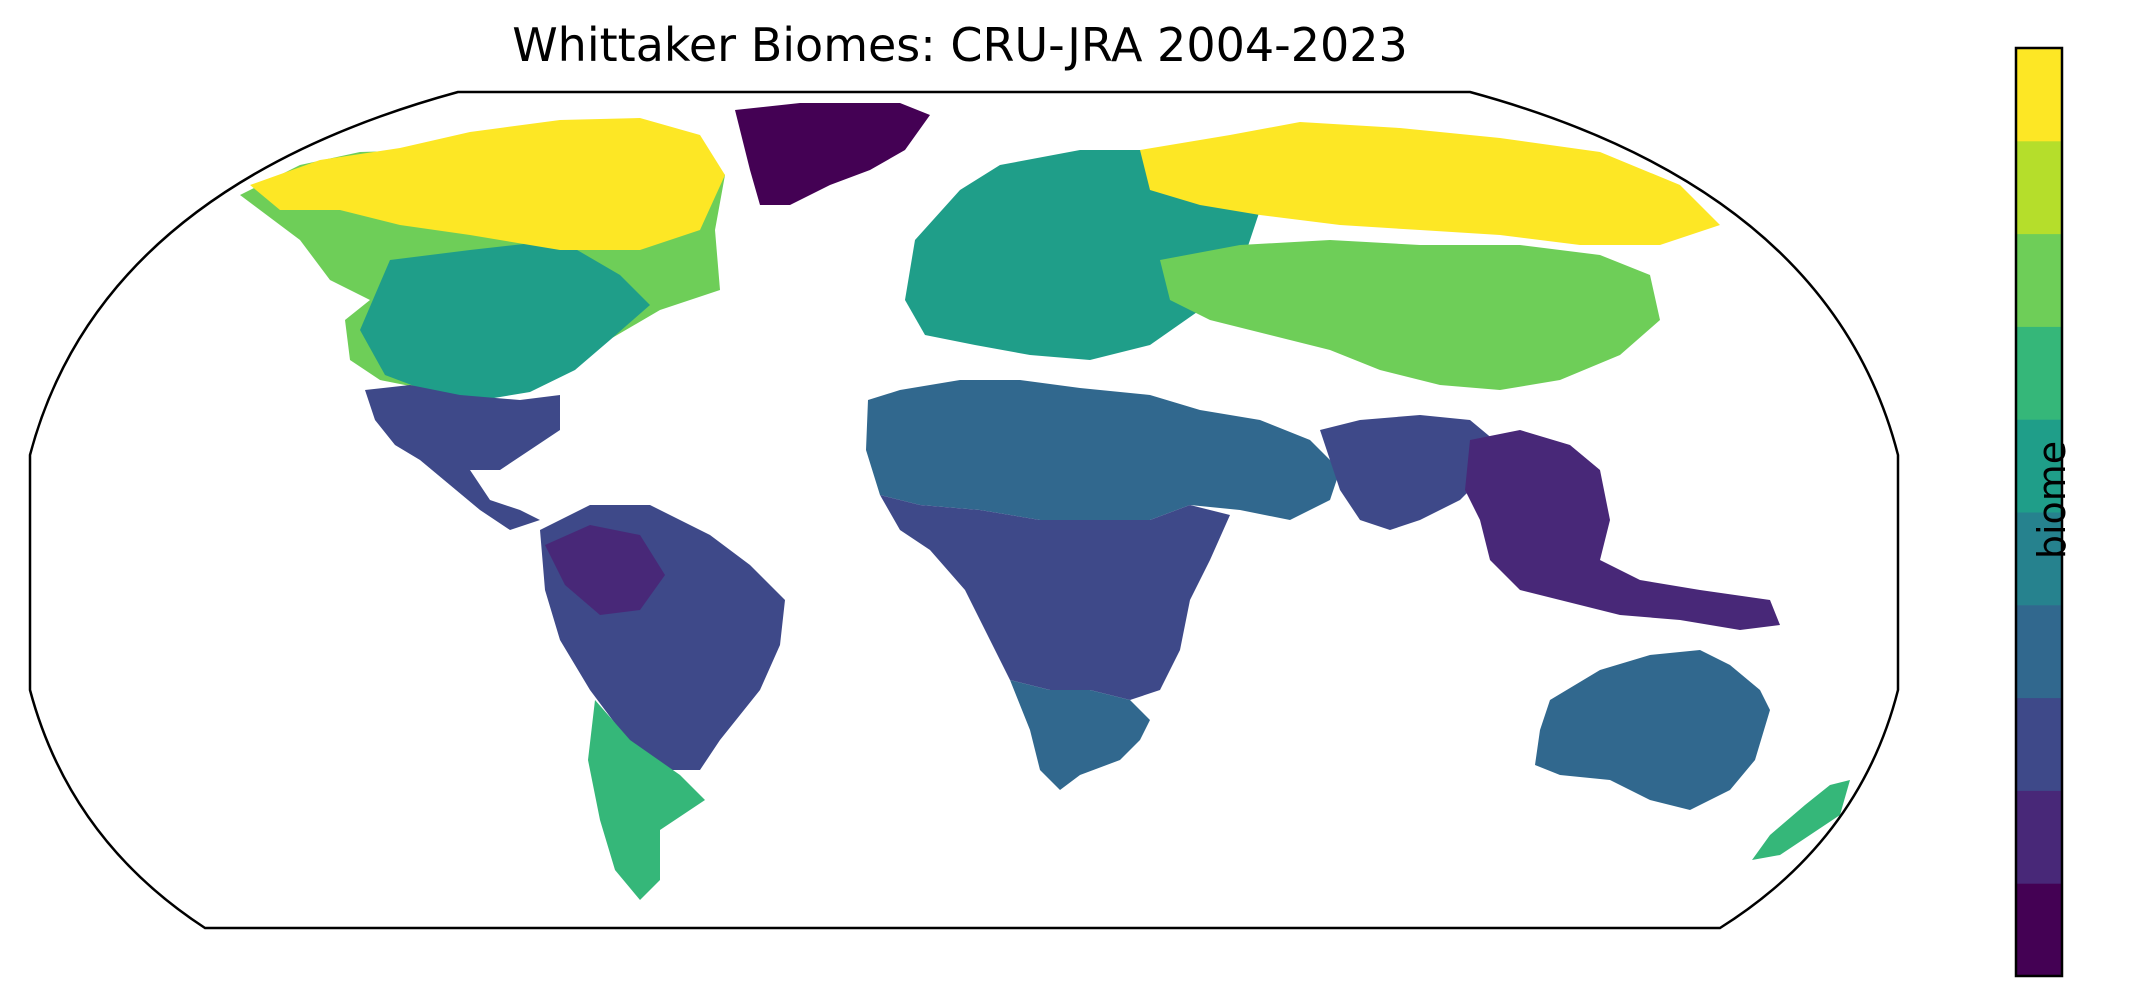  What do you see at coordinates (1055, 597) in the screenshot?
I see `region-sub-saharan-africa` at bounding box center [1055, 597].